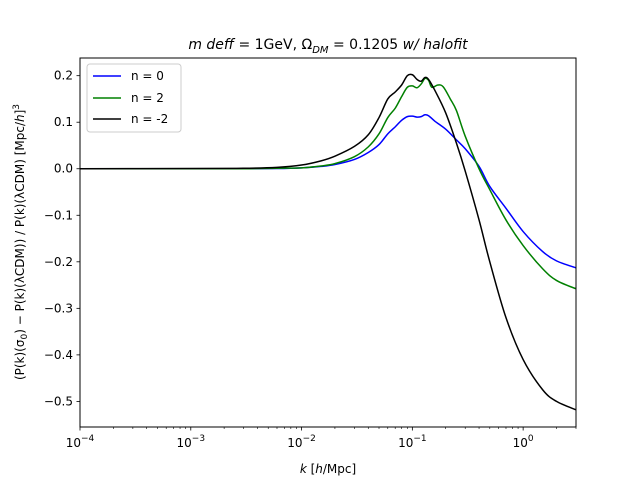  I want to click on x-tick-label-exp: 0, so click(531, 439).